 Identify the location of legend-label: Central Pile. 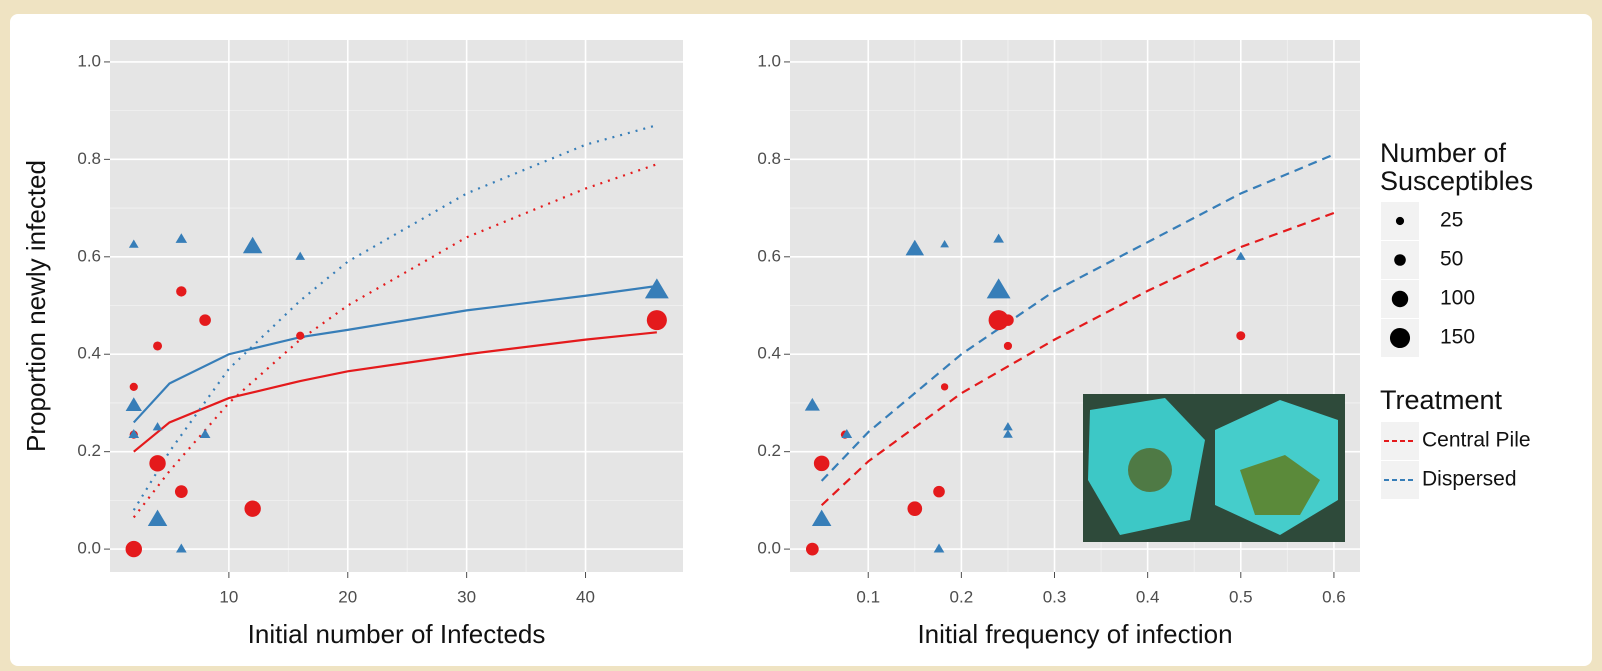
(1476, 440).